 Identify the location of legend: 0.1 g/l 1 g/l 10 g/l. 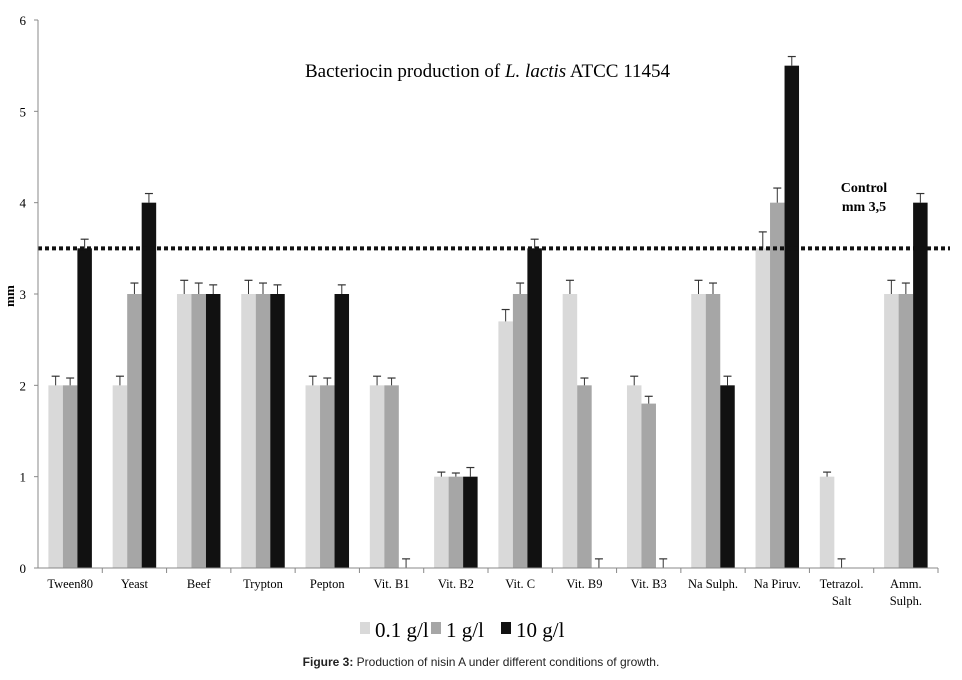
(462, 630).